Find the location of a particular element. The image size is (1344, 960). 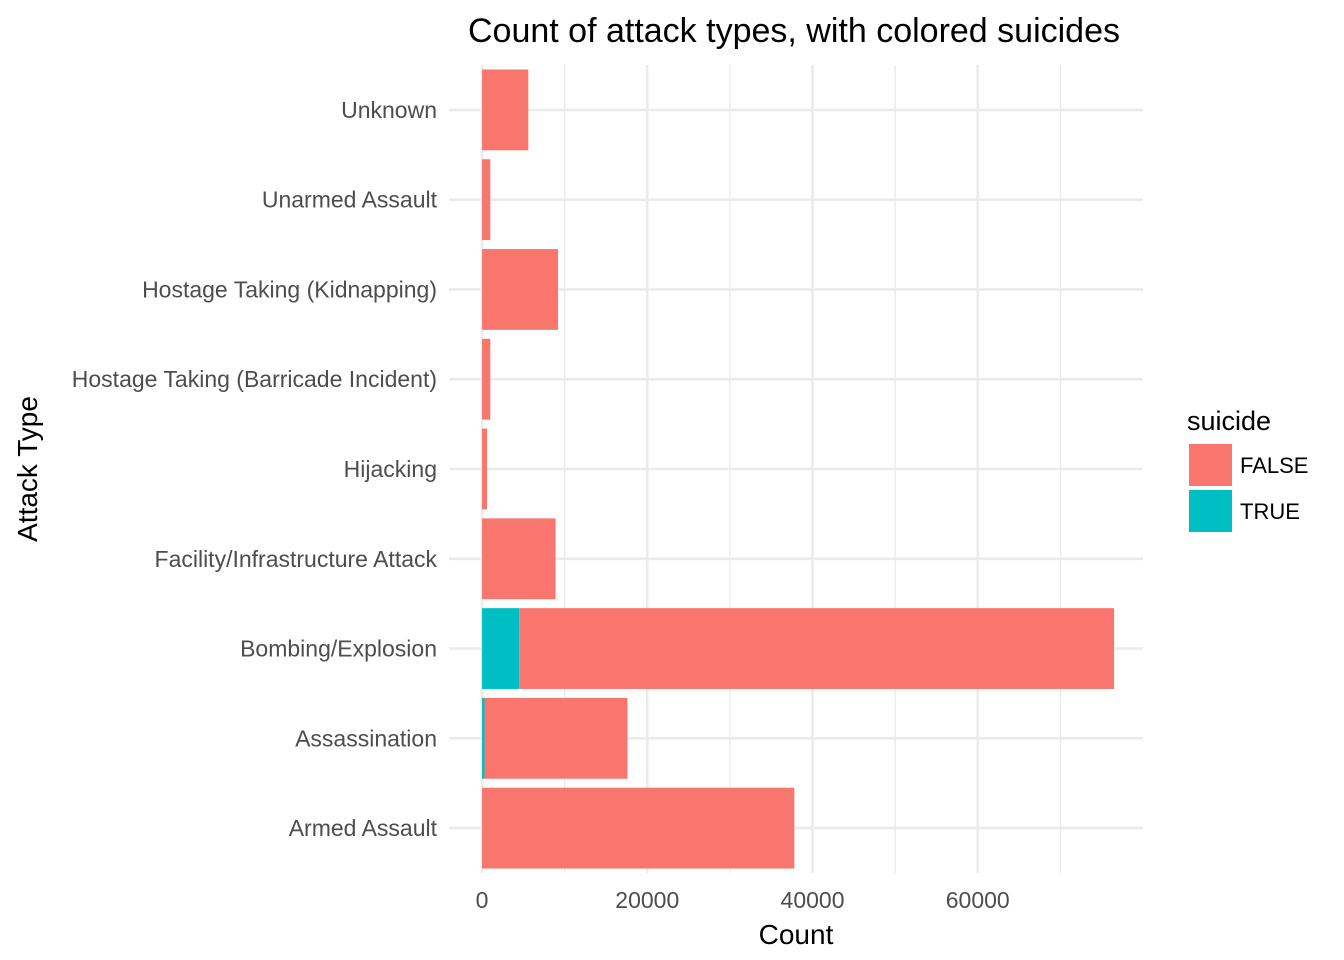

legend-label-false: FALSE is located at coordinates (1274, 465).